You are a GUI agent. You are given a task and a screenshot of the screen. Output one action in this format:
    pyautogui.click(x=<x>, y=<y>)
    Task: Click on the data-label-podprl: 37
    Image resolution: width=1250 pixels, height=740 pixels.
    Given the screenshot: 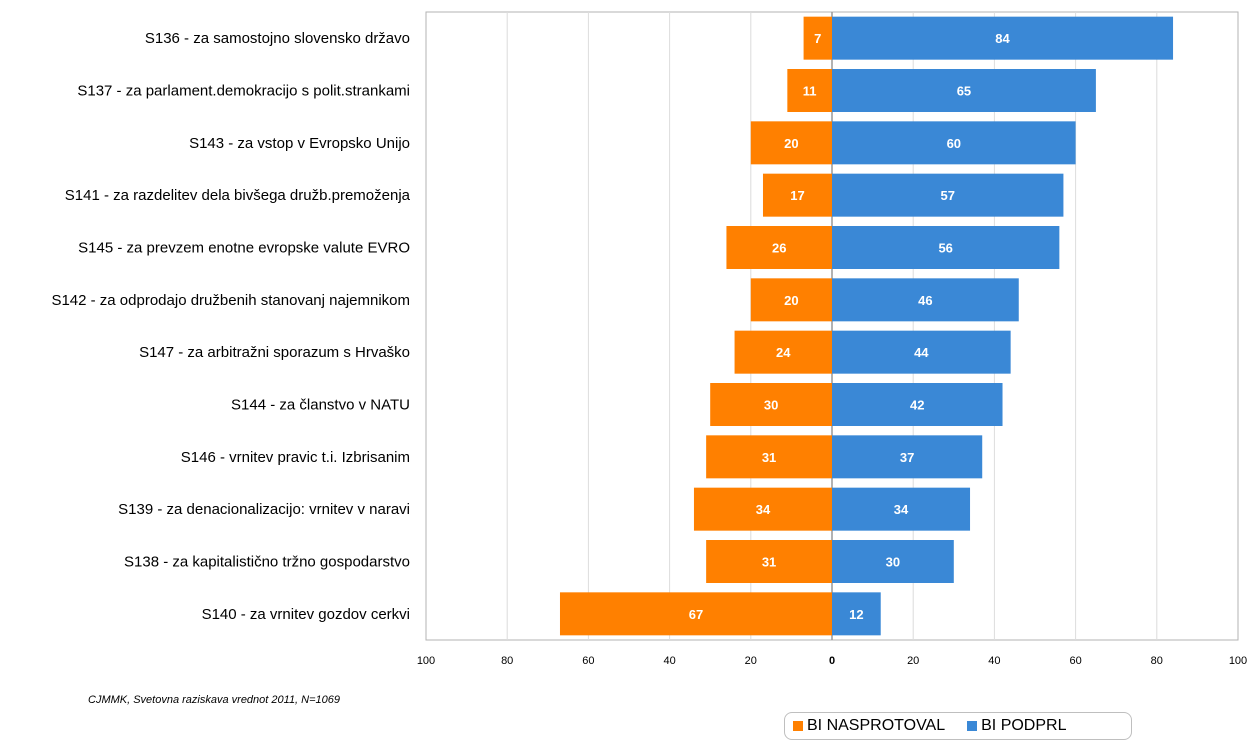 What is the action you would take?
    pyautogui.click(x=907, y=457)
    